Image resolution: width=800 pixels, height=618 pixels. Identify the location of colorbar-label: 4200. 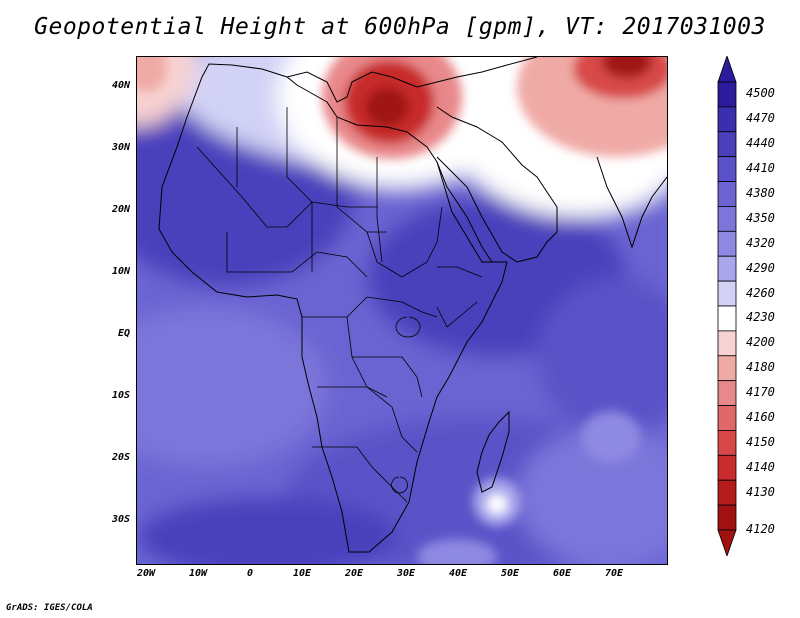
(760, 342).